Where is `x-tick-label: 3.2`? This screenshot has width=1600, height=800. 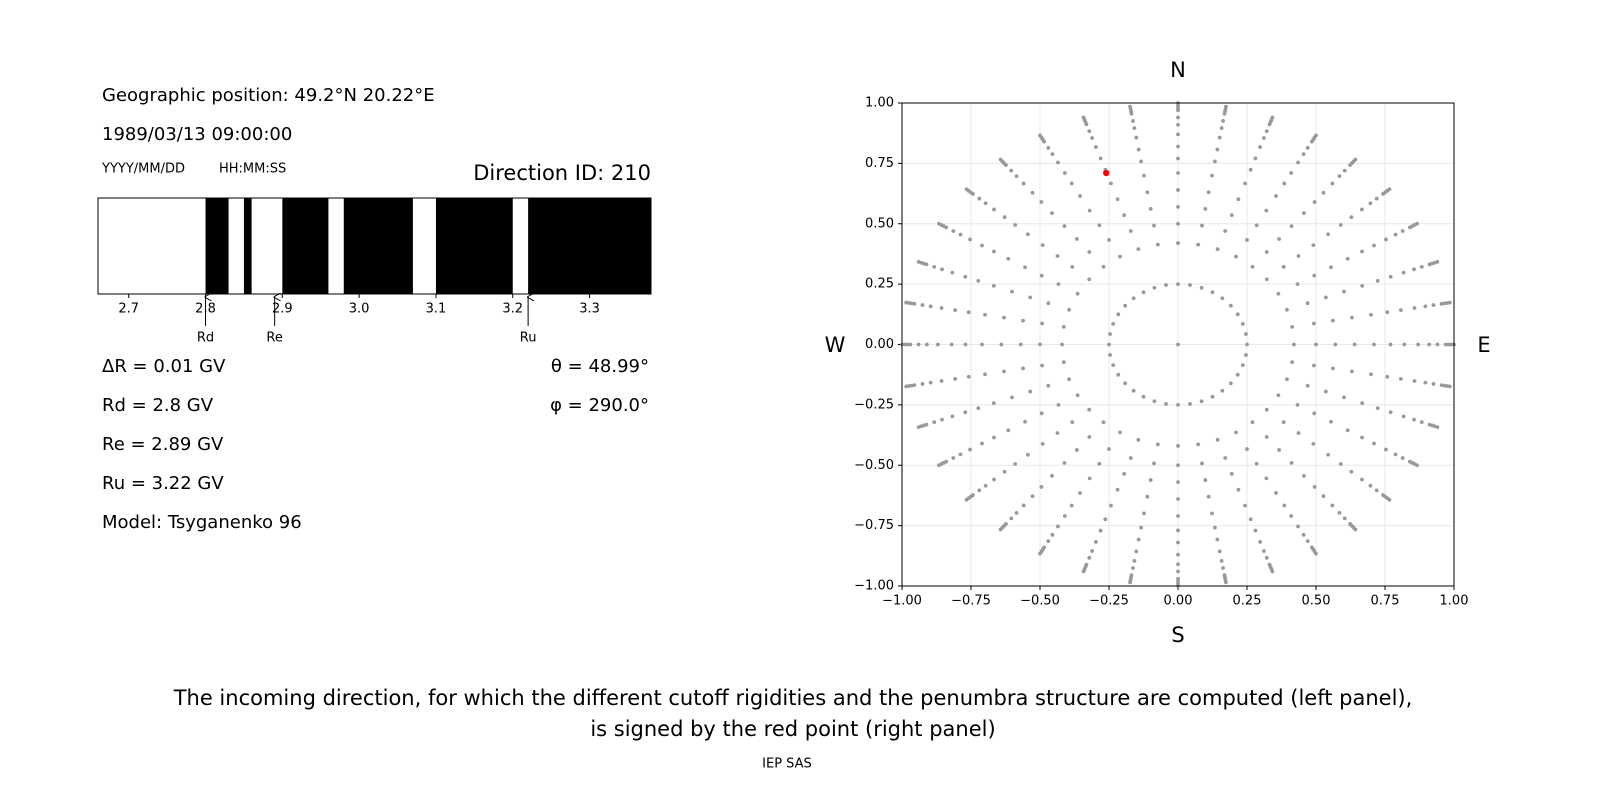
x-tick-label: 3.2 is located at coordinates (512, 309).